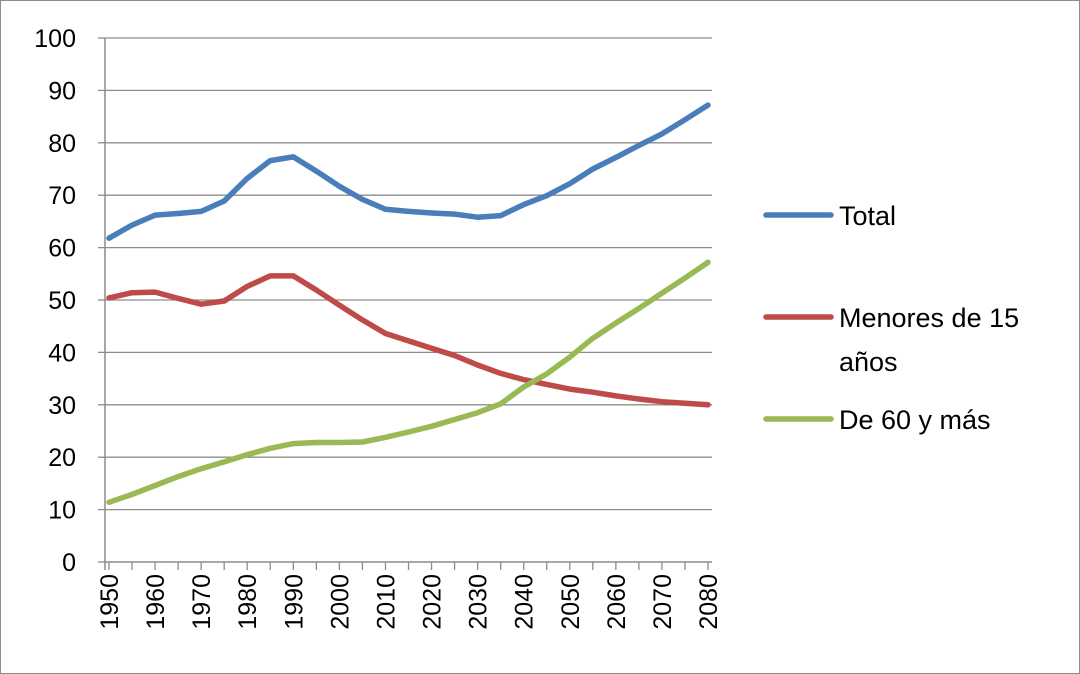  I want to click on y-tick-label-90: 90, so click(62, 91).